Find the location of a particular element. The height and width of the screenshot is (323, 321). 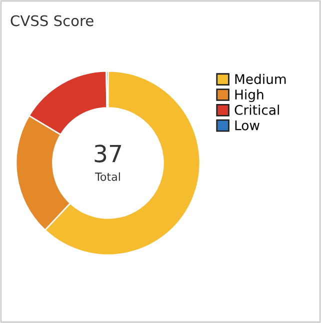

legend-label: High is located at coordinates (249, 95).